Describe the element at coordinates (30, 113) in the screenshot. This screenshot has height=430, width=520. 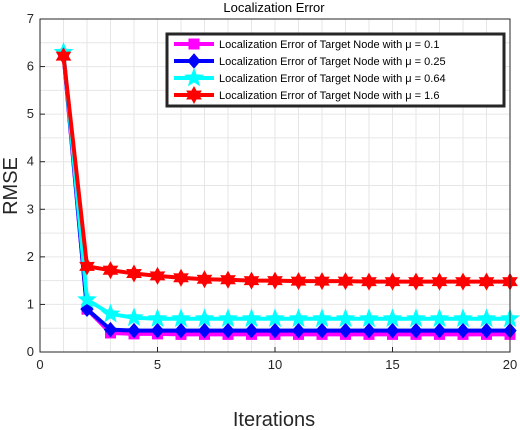
I see `y-tick-label: 5` at that location.